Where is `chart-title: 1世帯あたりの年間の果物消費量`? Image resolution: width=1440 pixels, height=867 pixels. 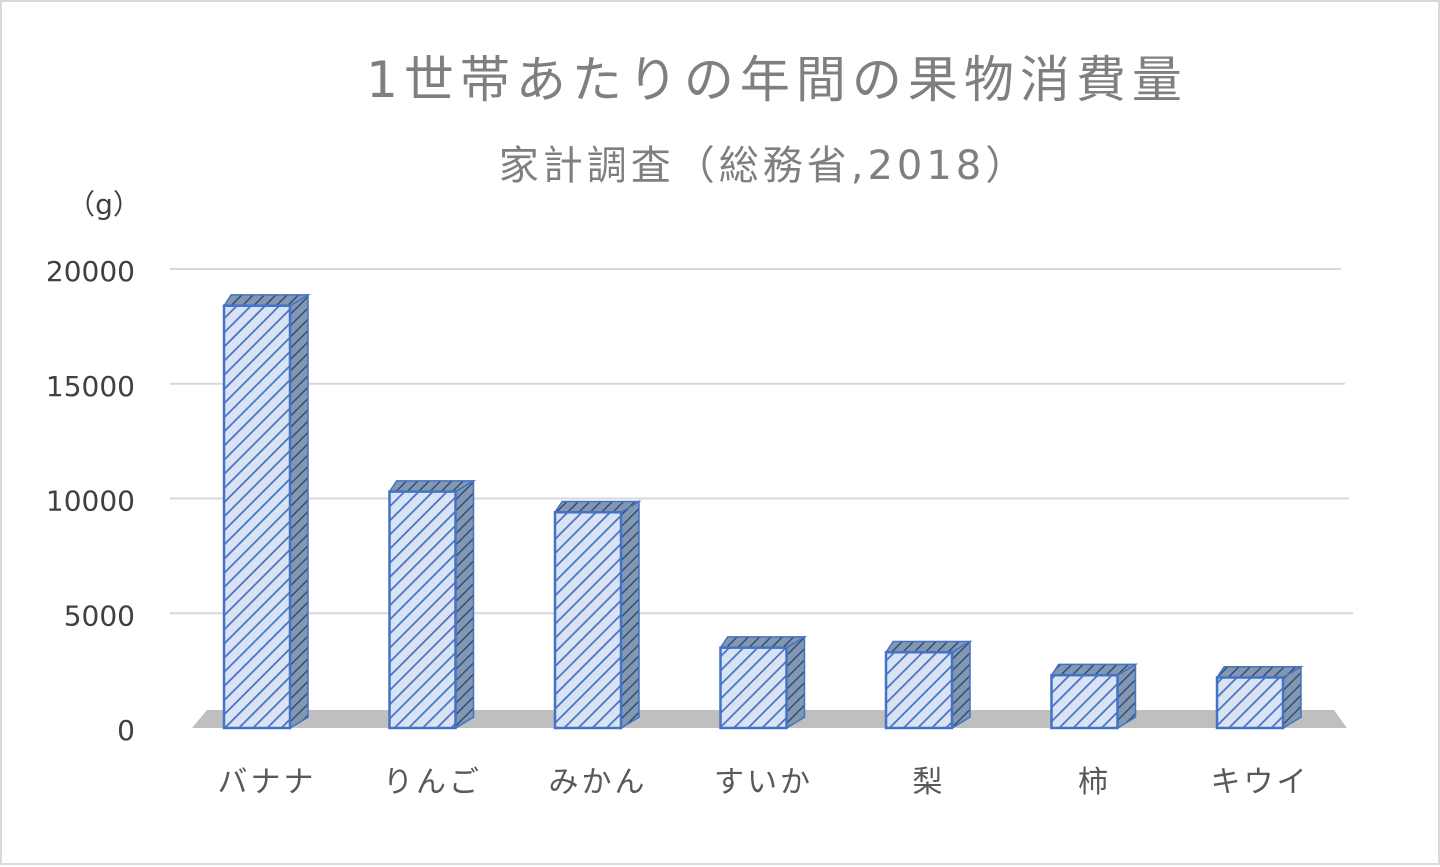 chart-title: 1世帯あたりの年間の果物消費量 is located at coordinates (777, 80).